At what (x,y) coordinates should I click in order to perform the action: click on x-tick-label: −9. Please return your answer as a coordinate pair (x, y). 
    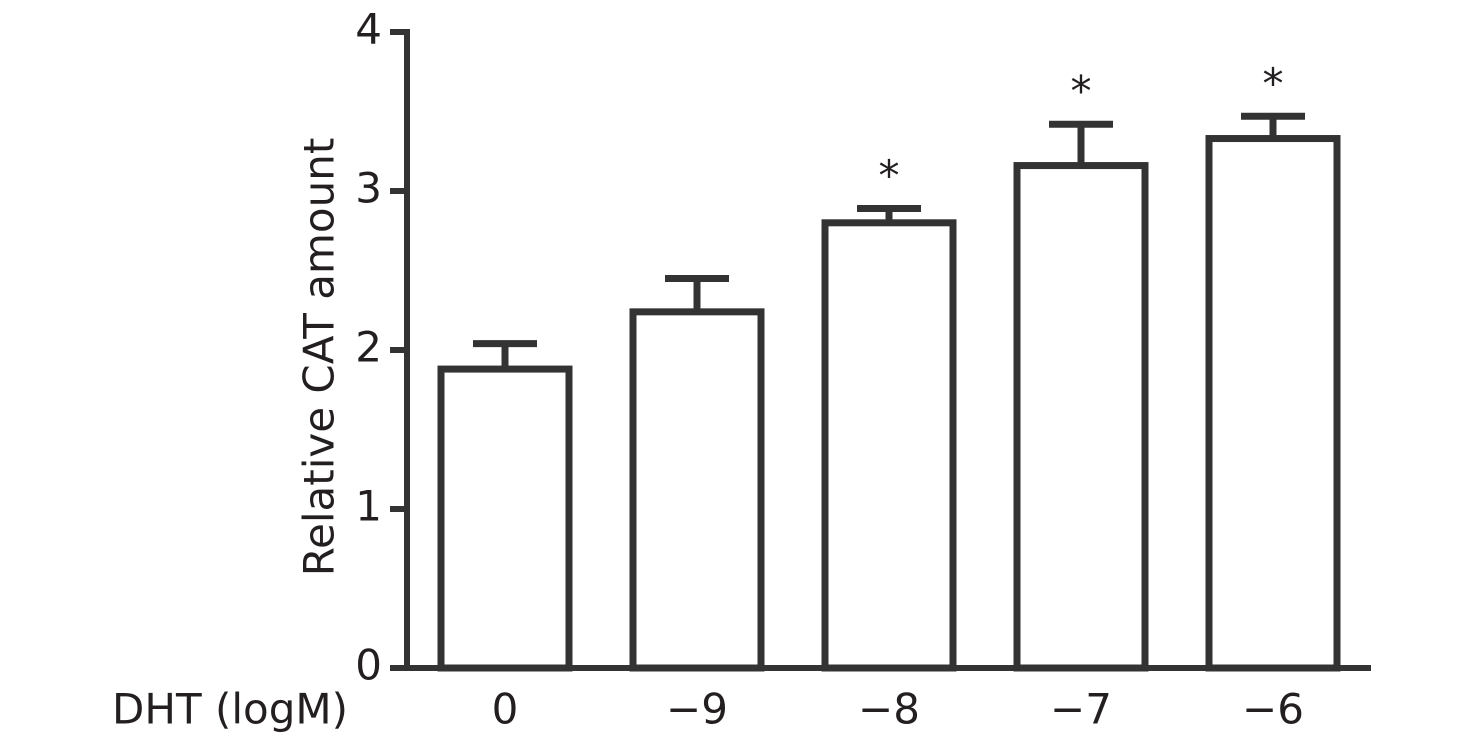
    Looking at the image, I should click on (697, 709).